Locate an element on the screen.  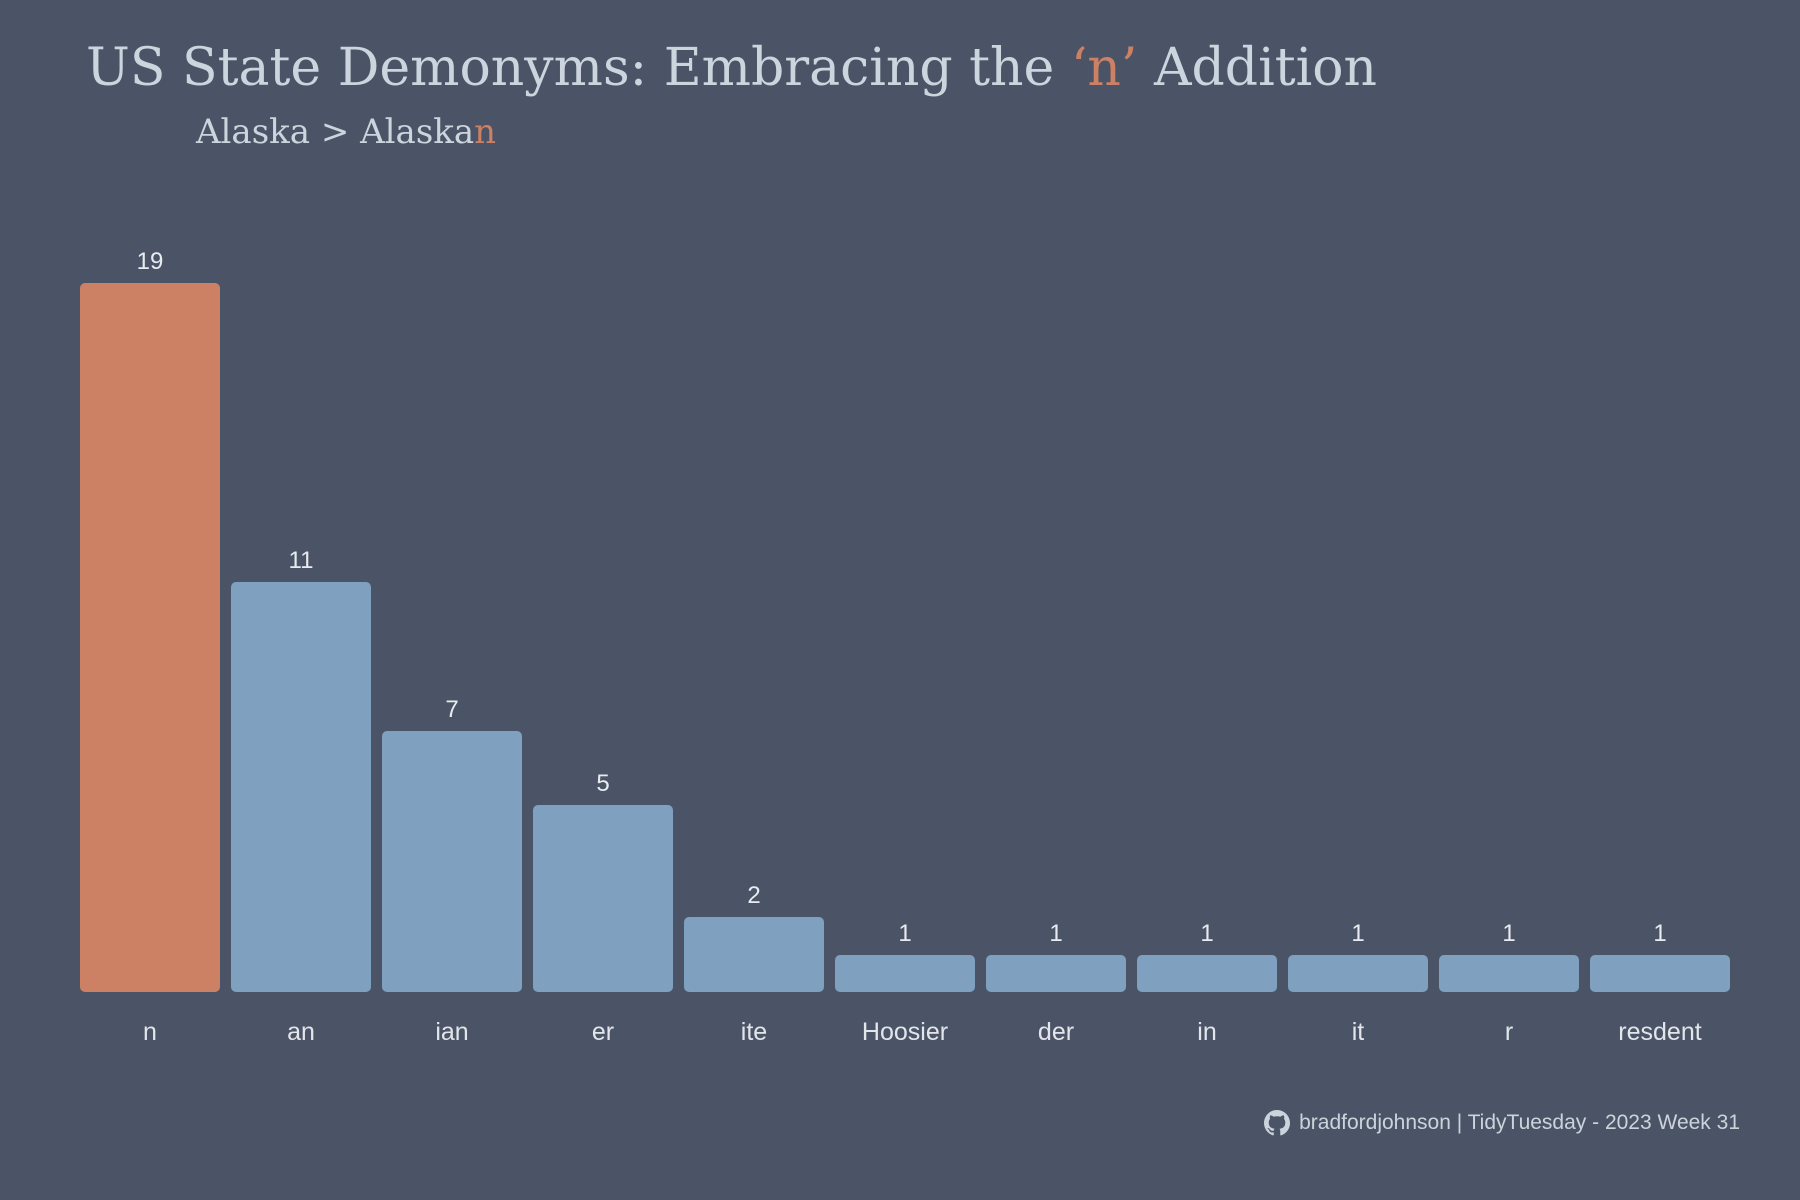
github-icon is located at coordinates (1277, 1123).